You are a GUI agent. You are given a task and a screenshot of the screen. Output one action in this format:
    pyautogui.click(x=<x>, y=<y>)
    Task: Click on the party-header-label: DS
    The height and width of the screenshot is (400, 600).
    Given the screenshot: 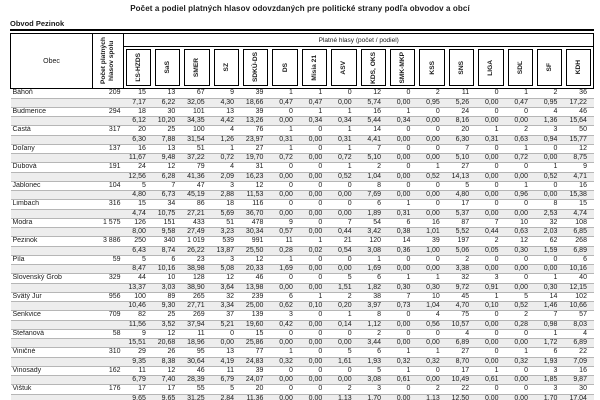 What is the action you would take?
    pyautogui.click(x=285, y=67)
    